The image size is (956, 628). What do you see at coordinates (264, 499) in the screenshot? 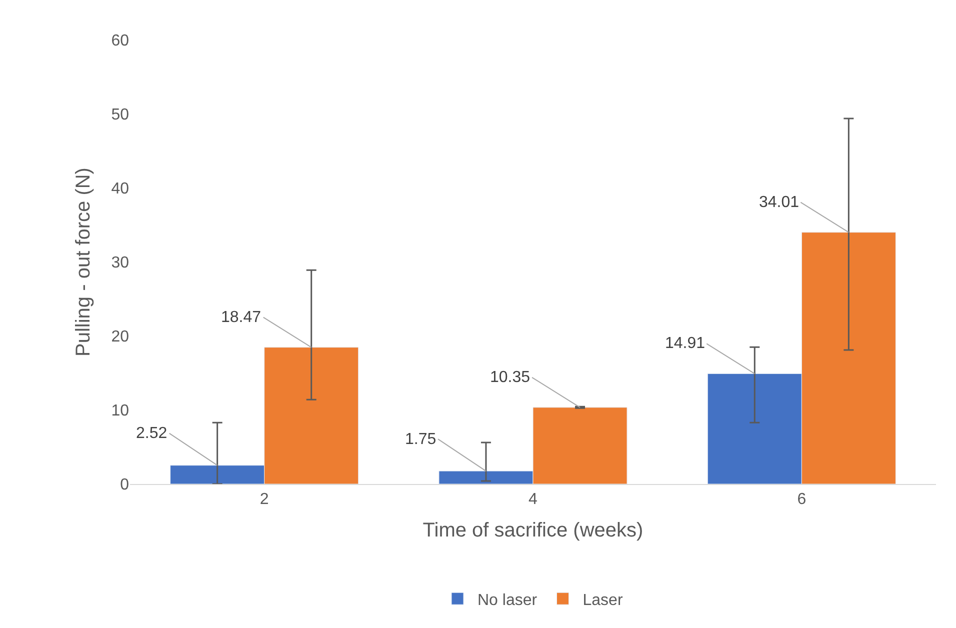
I see `x-tick-label: 2` at bounding box center [264, 499].